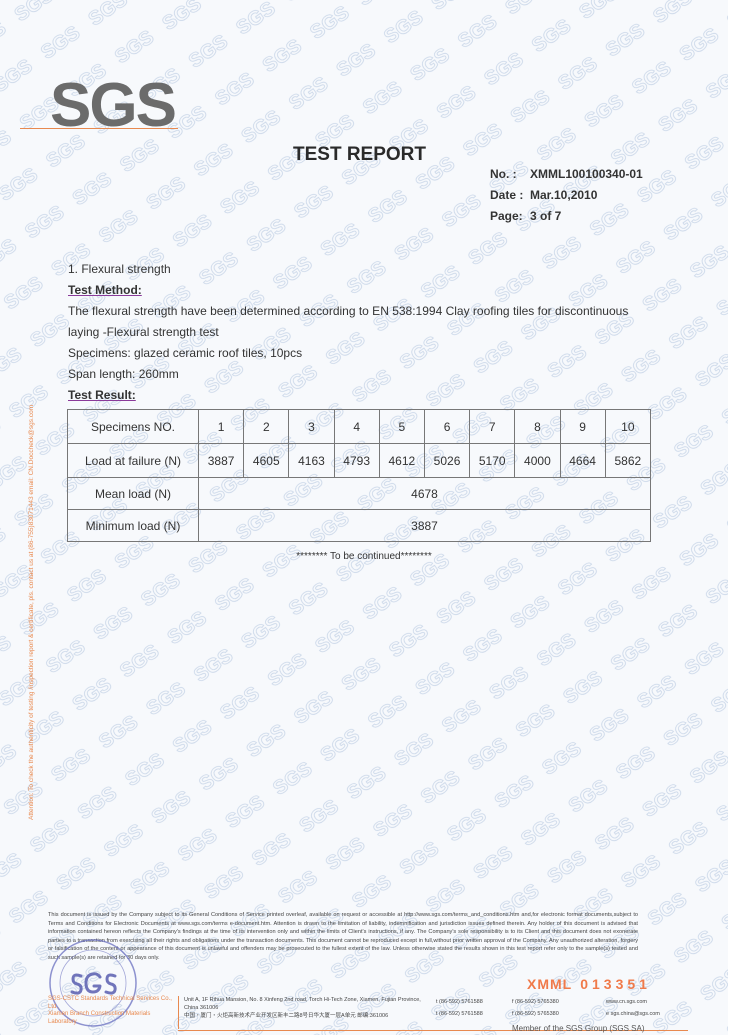  Describe the element at coordinates (401, 460) in the screenshot. I see `load-value: 4612` at that location.